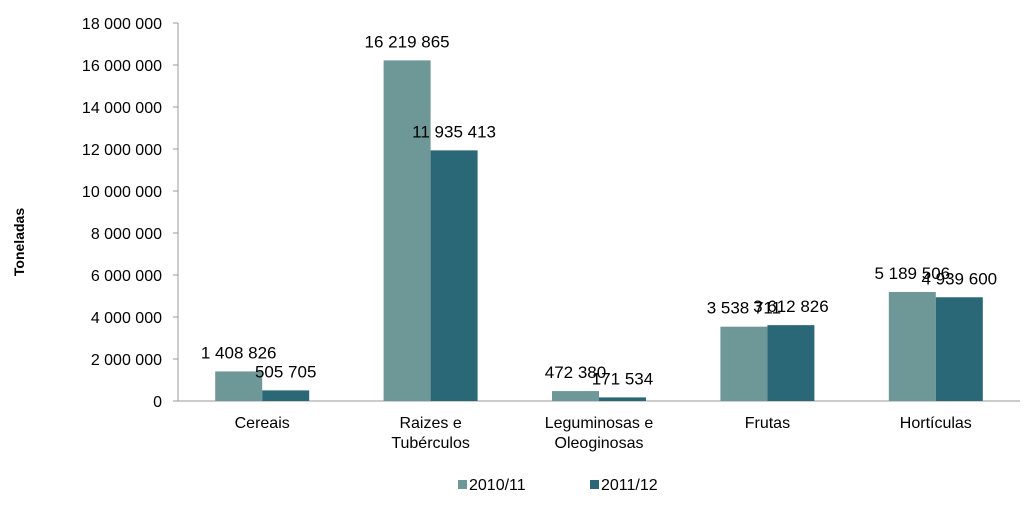  Describe the element at coordinates (126, 276) in the screenshot. I see `y-tick-label: 6 000 000` at that location.